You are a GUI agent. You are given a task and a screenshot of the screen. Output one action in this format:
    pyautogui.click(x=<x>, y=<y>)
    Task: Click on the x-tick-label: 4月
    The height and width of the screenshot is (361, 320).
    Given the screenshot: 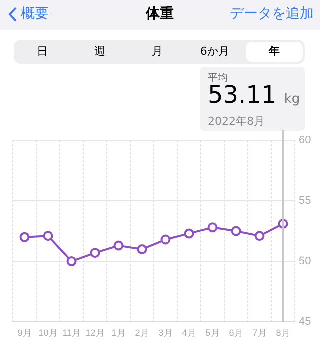 What is the action you would take?
    pyautogui.click(x=189, y=333)
    